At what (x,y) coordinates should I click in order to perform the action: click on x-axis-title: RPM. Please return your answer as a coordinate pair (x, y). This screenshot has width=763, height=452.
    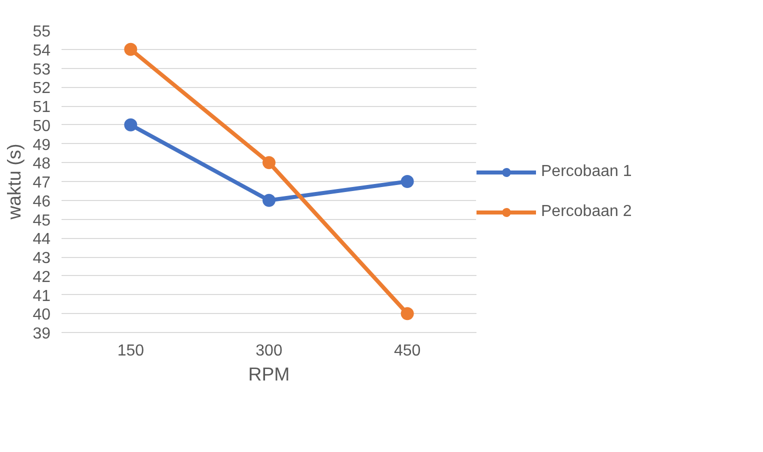
    Looking at the image, I should click on (269, 374).